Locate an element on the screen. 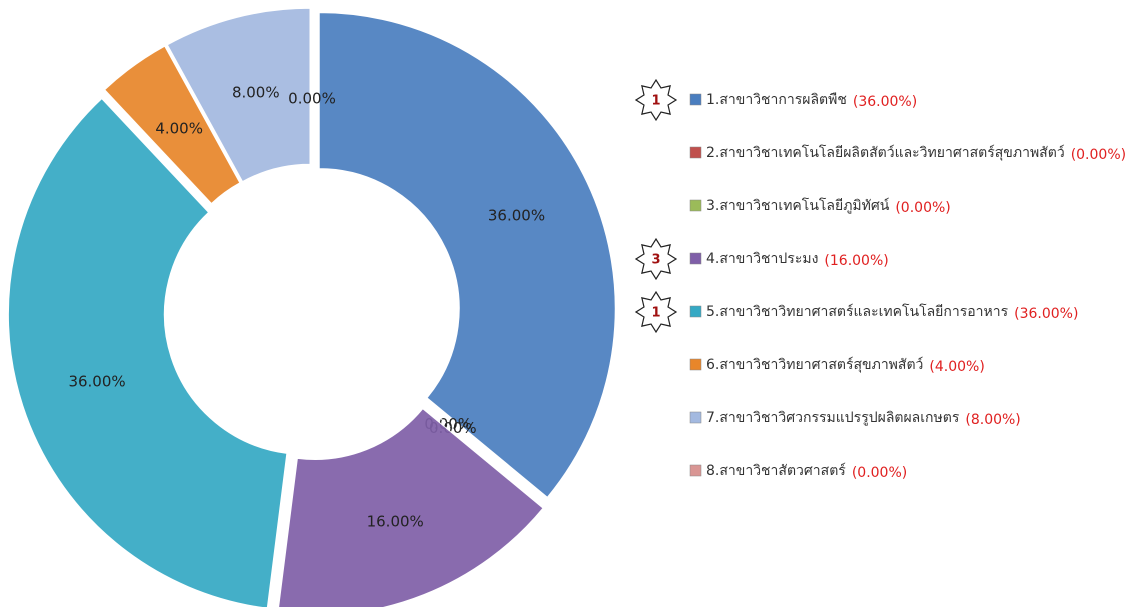  slice-label: 0.00% is located at coordinates (312, 99).